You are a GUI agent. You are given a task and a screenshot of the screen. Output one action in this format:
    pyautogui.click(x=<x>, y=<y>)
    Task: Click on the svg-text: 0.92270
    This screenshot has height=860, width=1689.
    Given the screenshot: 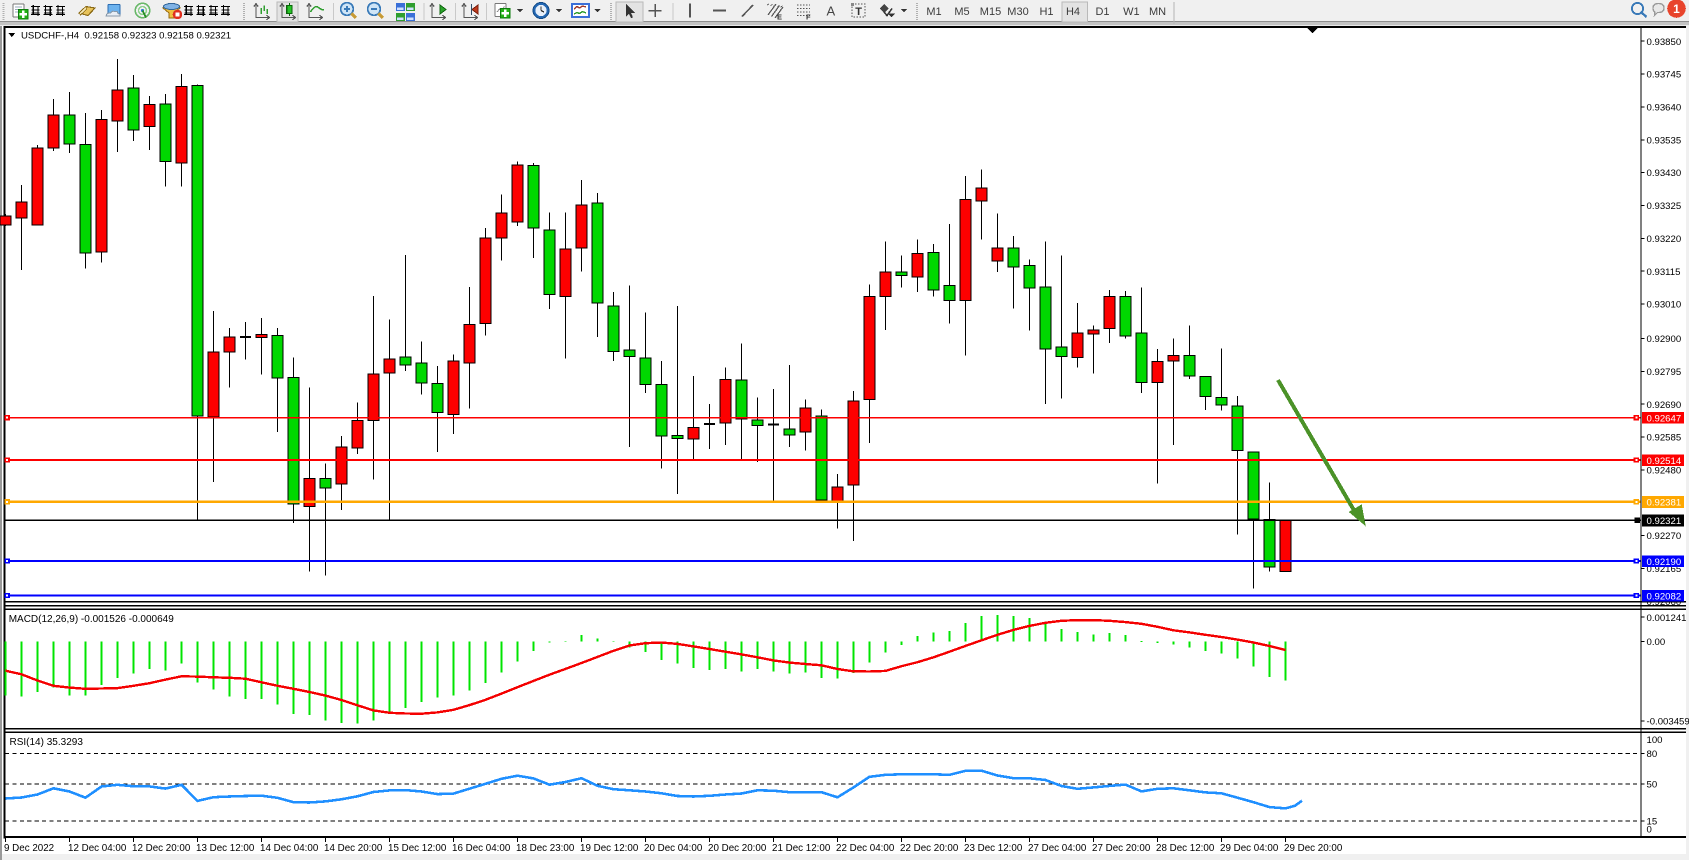 What is the action you would take?
    pyautogui.click(x=1664, y=536)
    